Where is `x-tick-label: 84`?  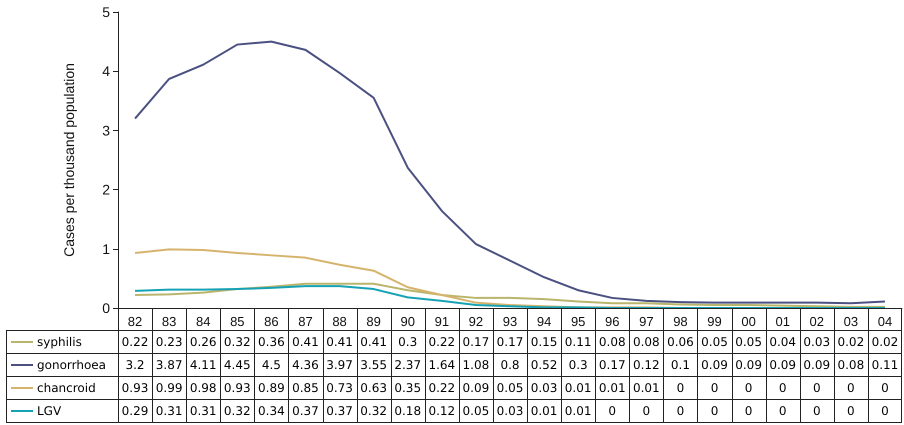 x-tick-label: 84 is located at coordinates (203, 321).